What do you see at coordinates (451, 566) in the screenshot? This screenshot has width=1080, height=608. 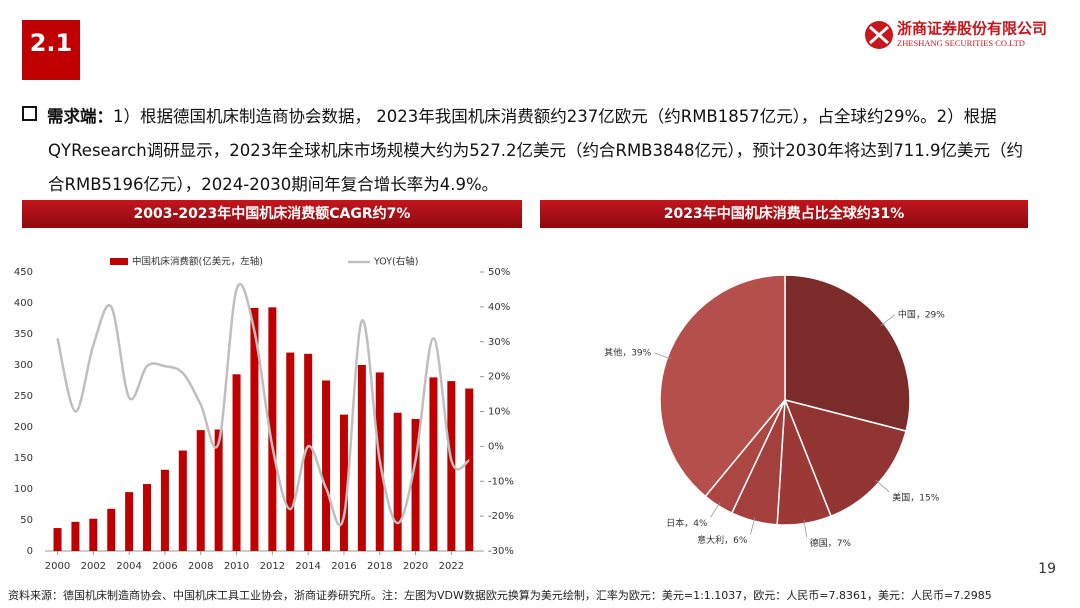 I see `x-tick-label: 2022` at bounding box center [451, 566].